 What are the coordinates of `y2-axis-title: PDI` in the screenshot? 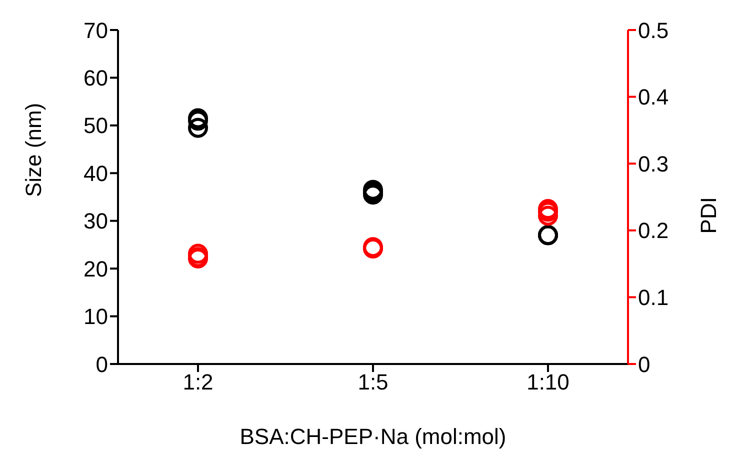 It's located at (708, 215).